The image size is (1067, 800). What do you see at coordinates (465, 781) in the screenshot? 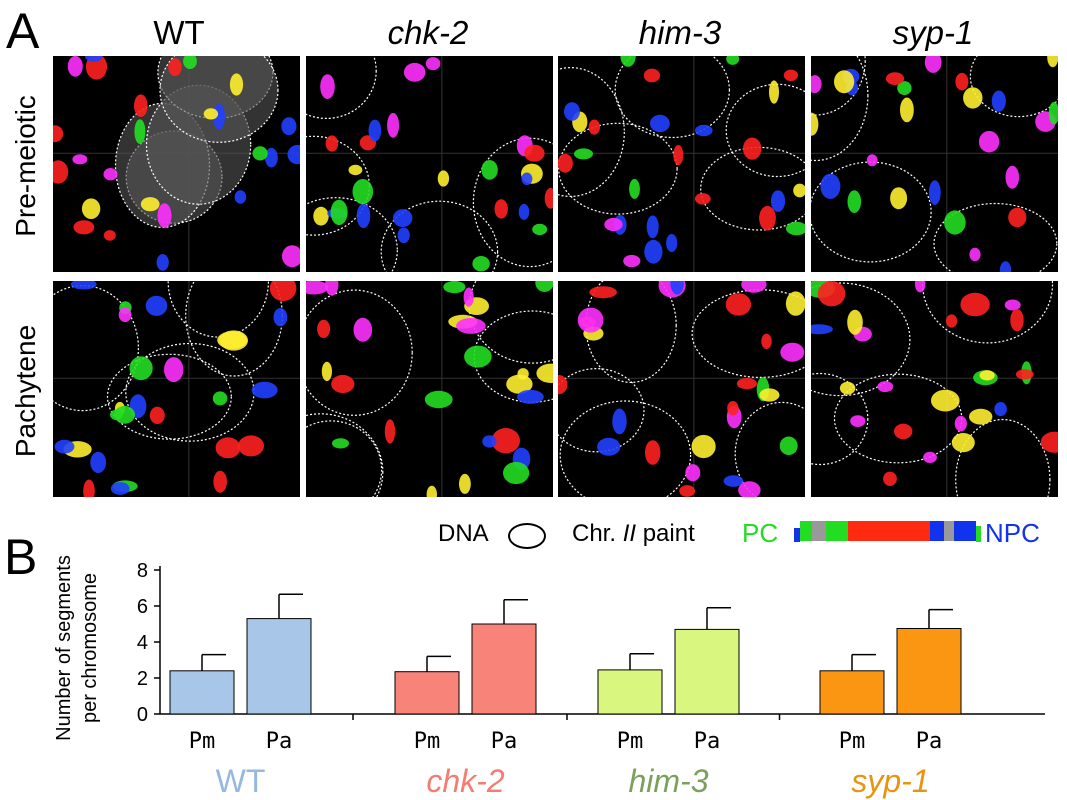
I see `group-label: chk-2` at bounding box center [465, 781].